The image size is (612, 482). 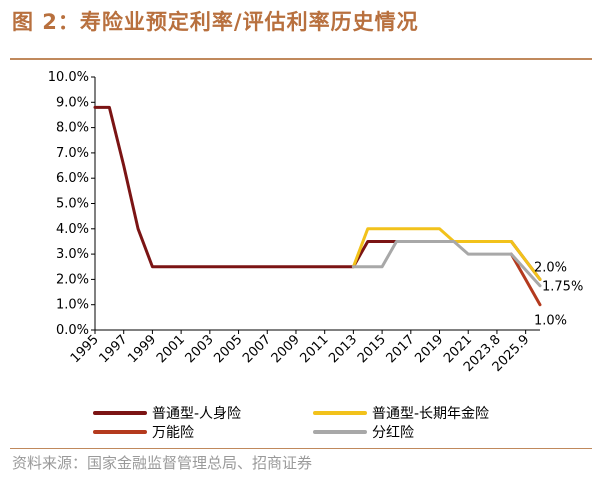 What do you see at coordinates (314, 349) in the screenshot?
I see `x-tick-label: 2011` at bounding box center [314, 349].